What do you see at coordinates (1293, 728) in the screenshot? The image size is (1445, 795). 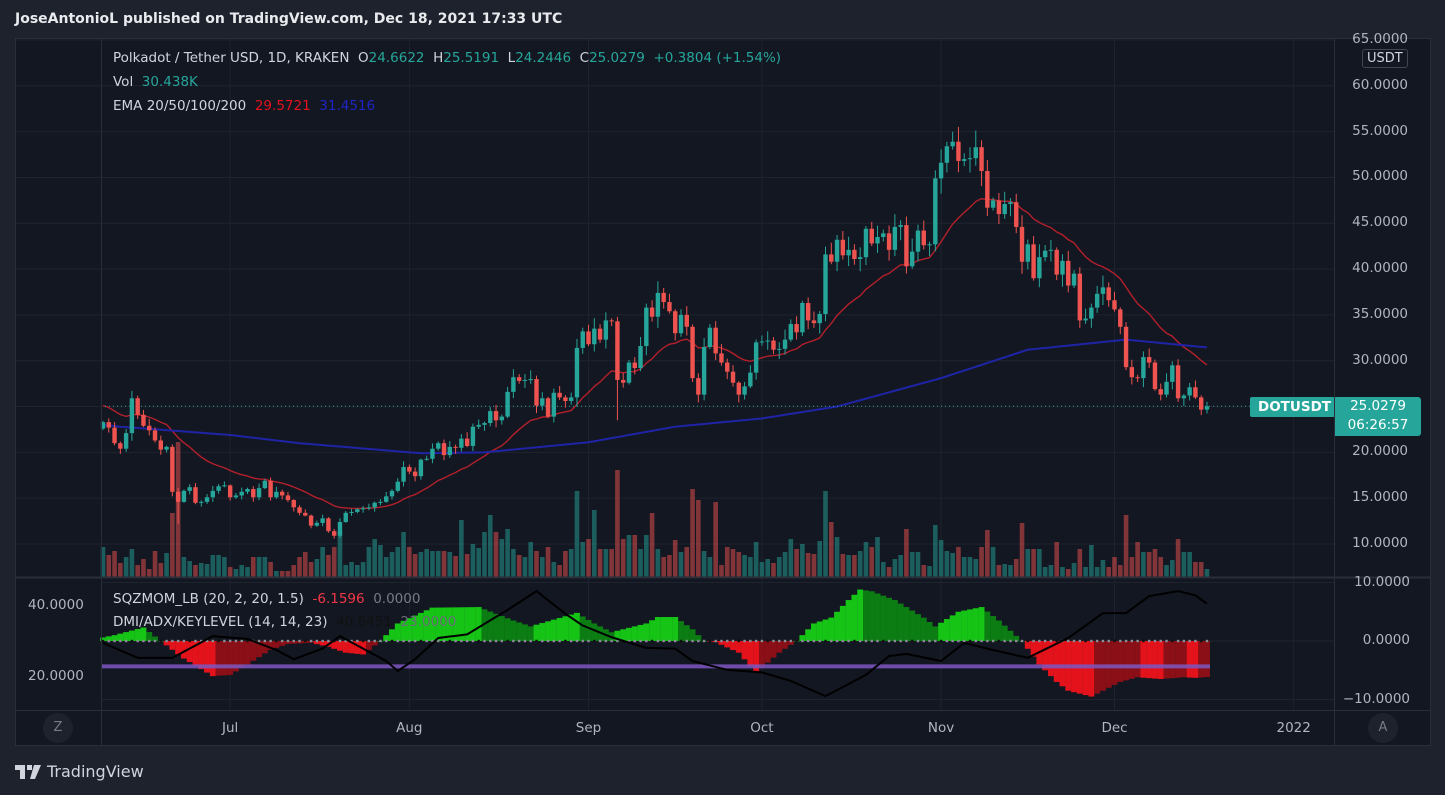 I see `time-tick: 2022` at bounding box center [1293, 728].